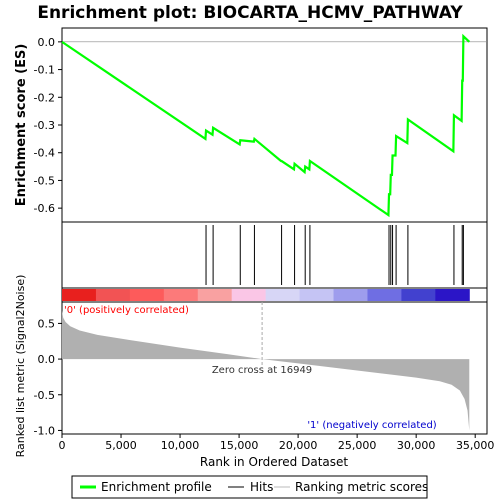 This screenshot has width=500, height=504. Describe the element at coordinates (44, 153) in the screenshot. I see `es-y-tick-label: -0.4` at that location.